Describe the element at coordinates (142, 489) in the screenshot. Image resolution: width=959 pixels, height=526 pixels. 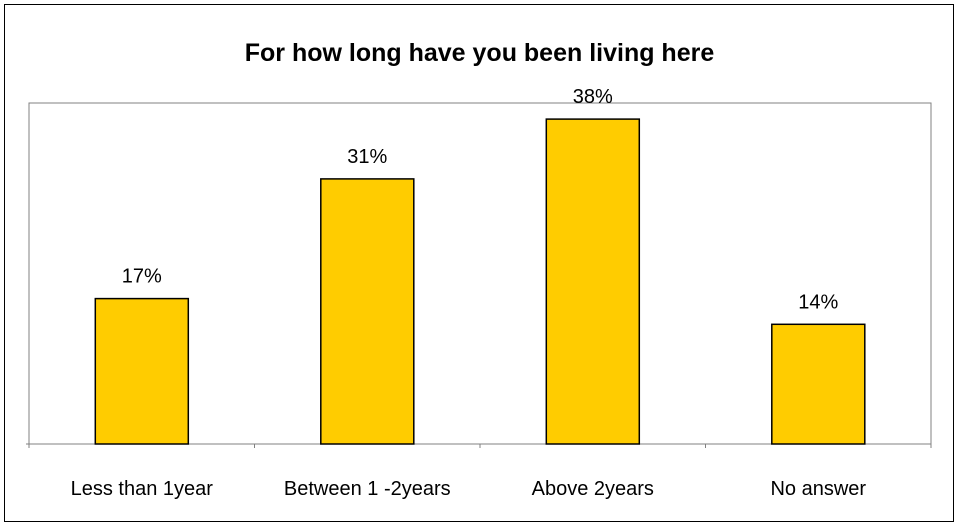
I see `category-label-0: Less than 1year` at that location.